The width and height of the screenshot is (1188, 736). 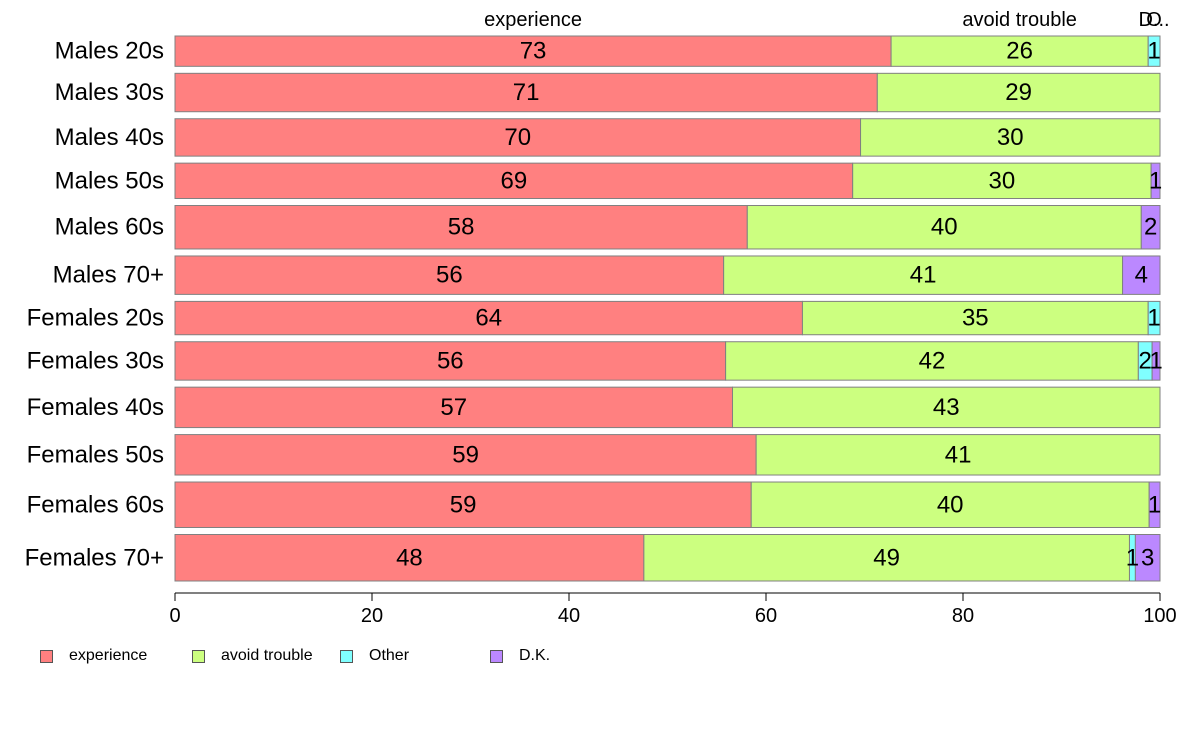 What do you see at coordinates (95, 318) in the screenshot?
I see `category-label: Females 20s` at bounding box center [95, 318].